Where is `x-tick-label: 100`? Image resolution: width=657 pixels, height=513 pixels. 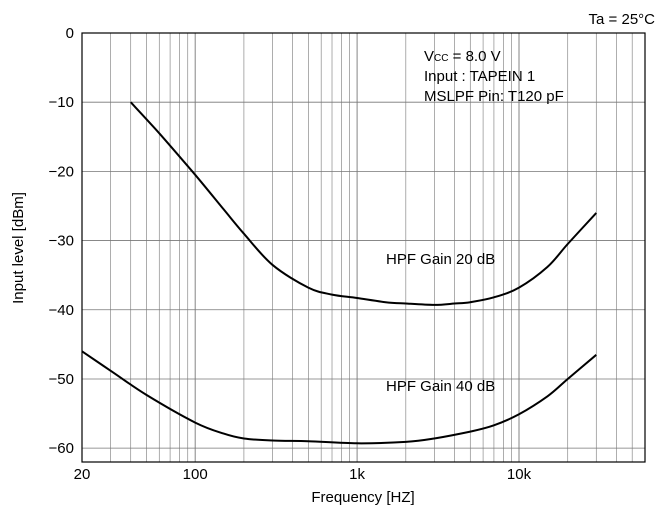 x-tick-label: 100 is located at coordinates (195, 474).